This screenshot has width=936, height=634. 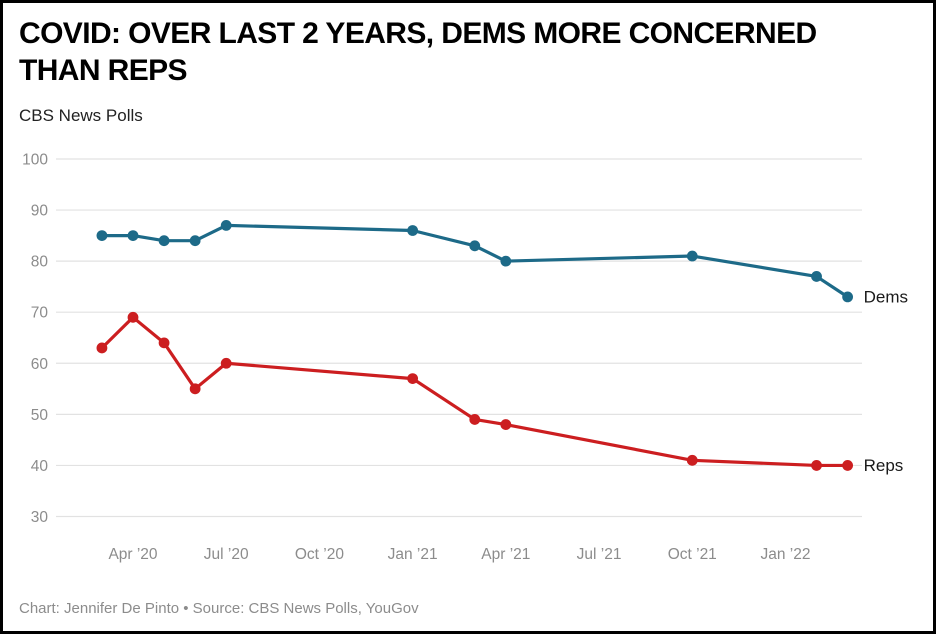 I want to click on x-axis-tick-label: Oct ’20, so click(x=319, y=554).